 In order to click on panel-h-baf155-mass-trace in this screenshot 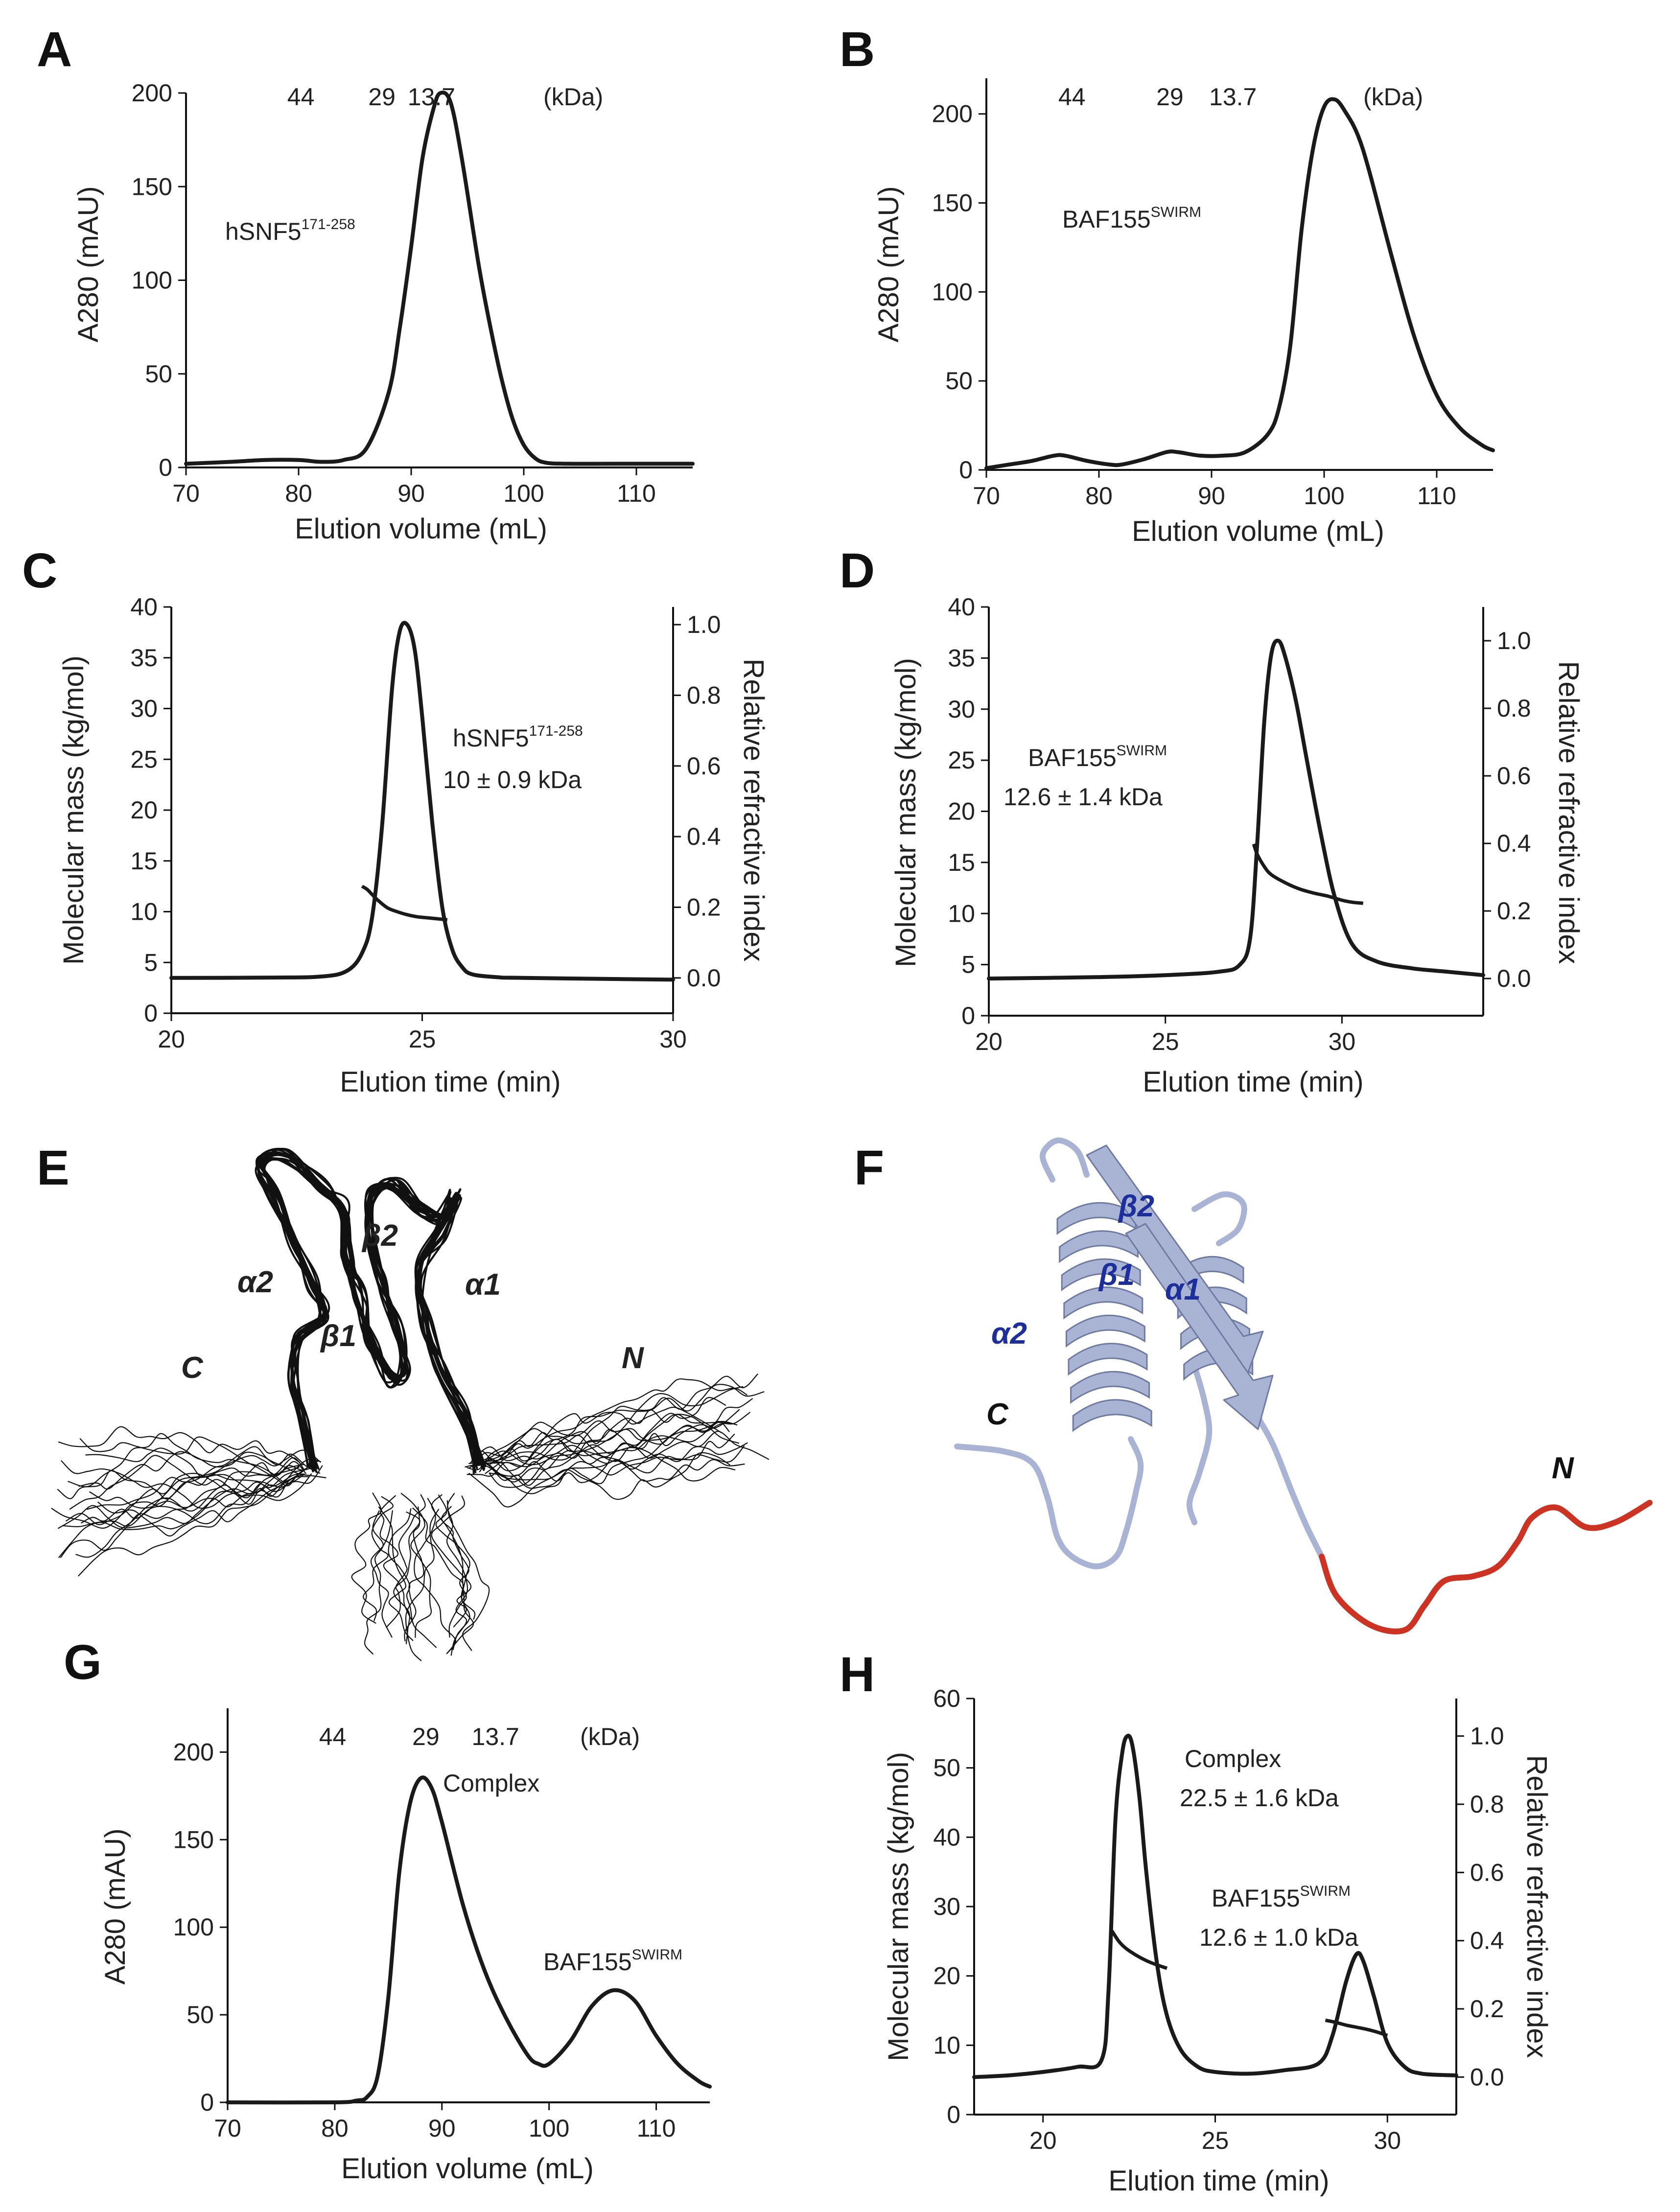, I will do `click(1356, 2027)`.